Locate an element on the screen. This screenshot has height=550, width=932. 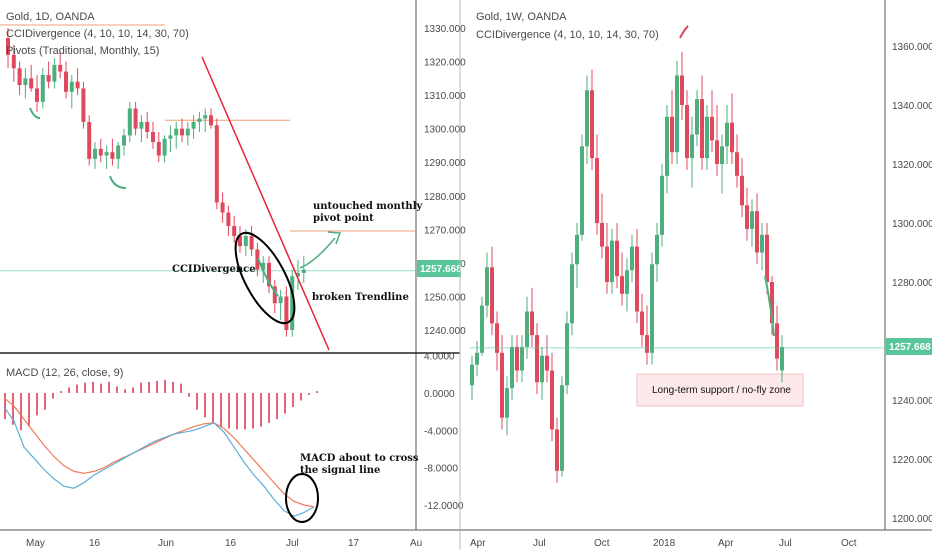
trendline-note: broken Trendline is located at coordinates (360, 297).